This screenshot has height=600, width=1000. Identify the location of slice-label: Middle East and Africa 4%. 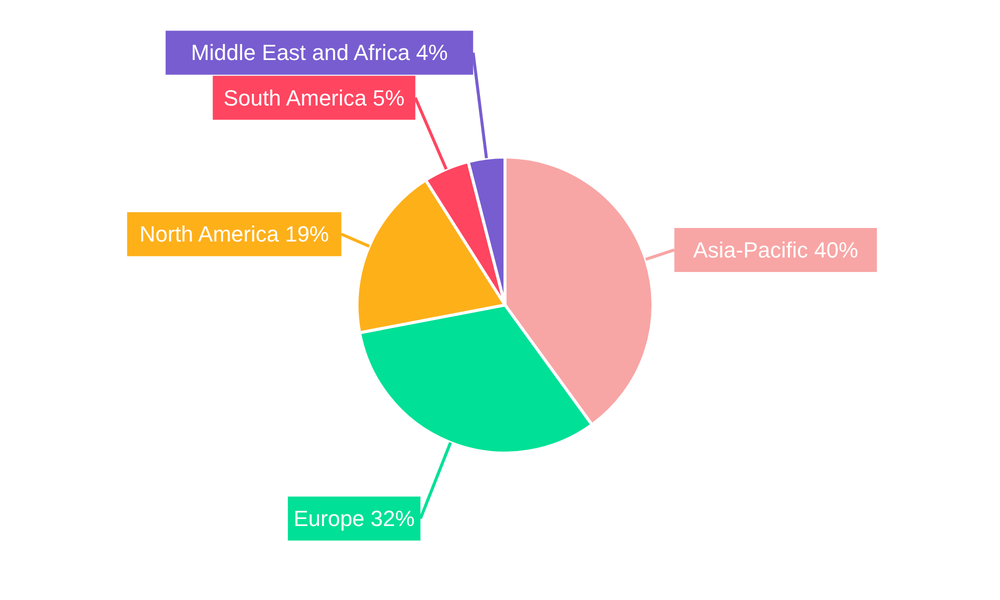
(319, 53).